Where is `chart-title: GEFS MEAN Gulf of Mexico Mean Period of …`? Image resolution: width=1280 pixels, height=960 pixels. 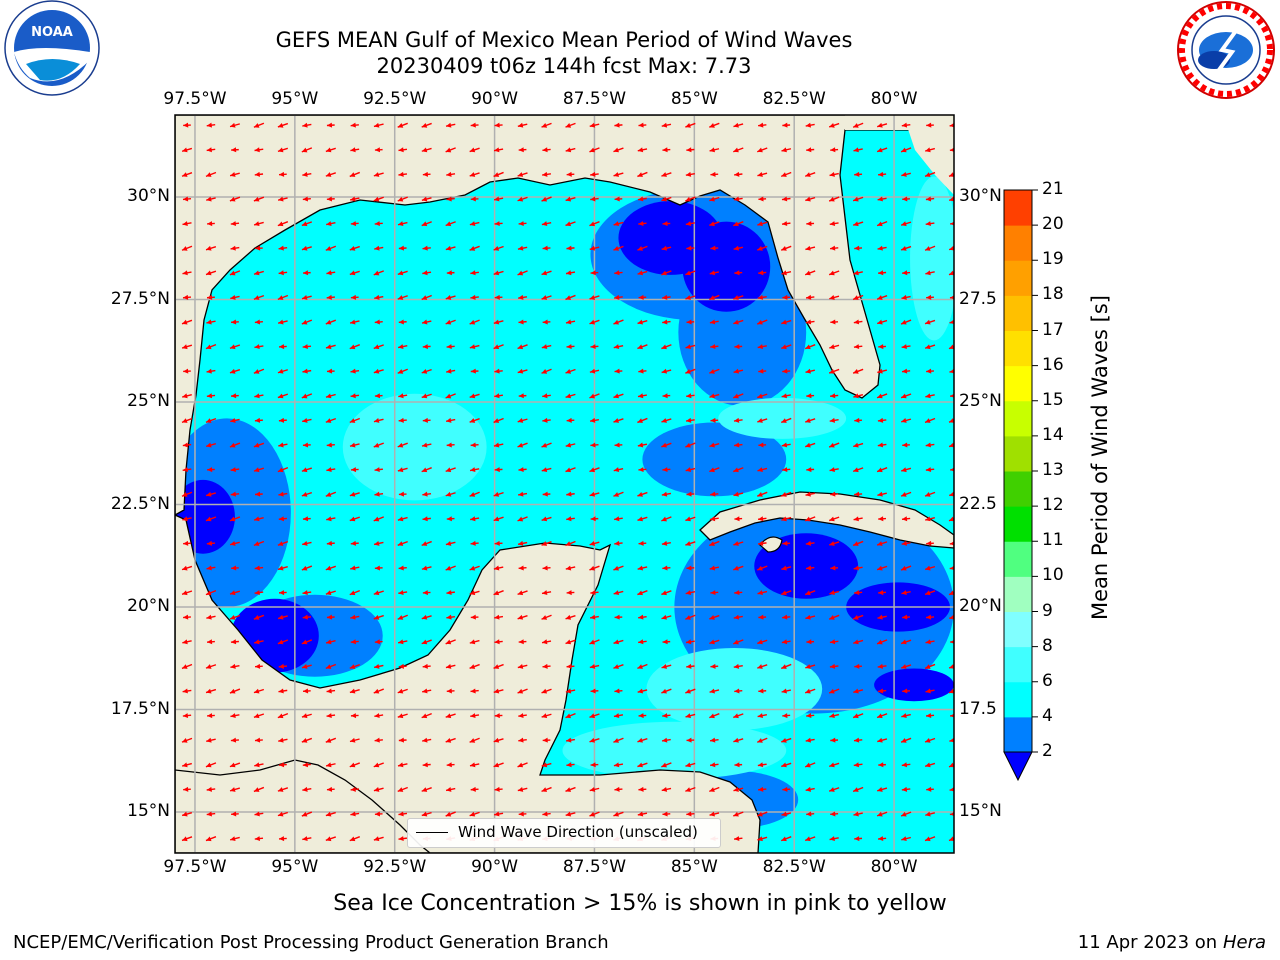 chart-title: GEFS MEAN Gulf of Mexico Mean Period of … is located at coordinates (564, 40).